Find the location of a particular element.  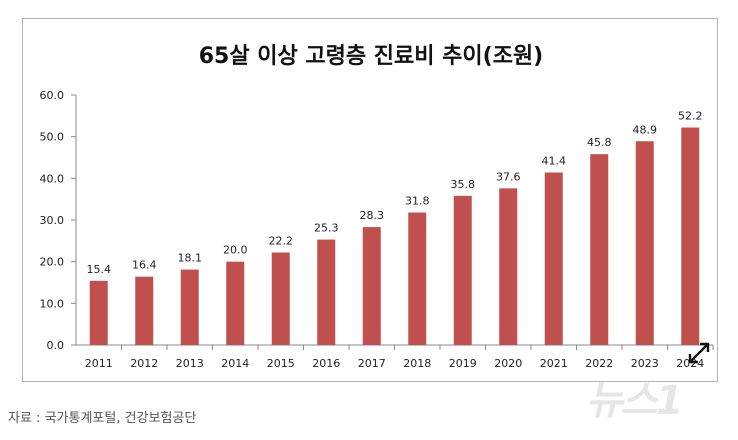

x-tick-label: 2011 is located at coordinates (99, 363).